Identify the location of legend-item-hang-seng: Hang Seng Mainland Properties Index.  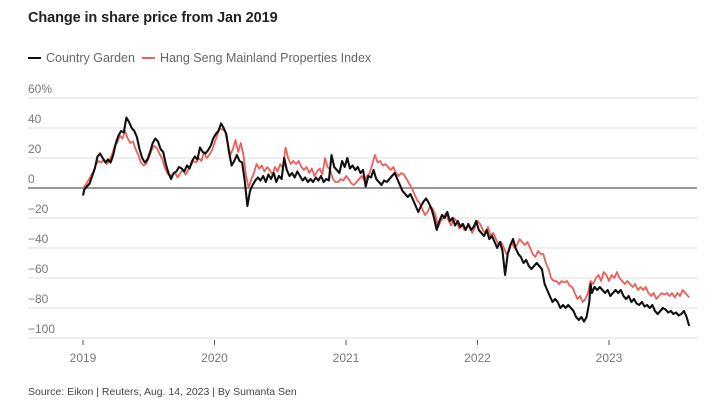
(256, 58).